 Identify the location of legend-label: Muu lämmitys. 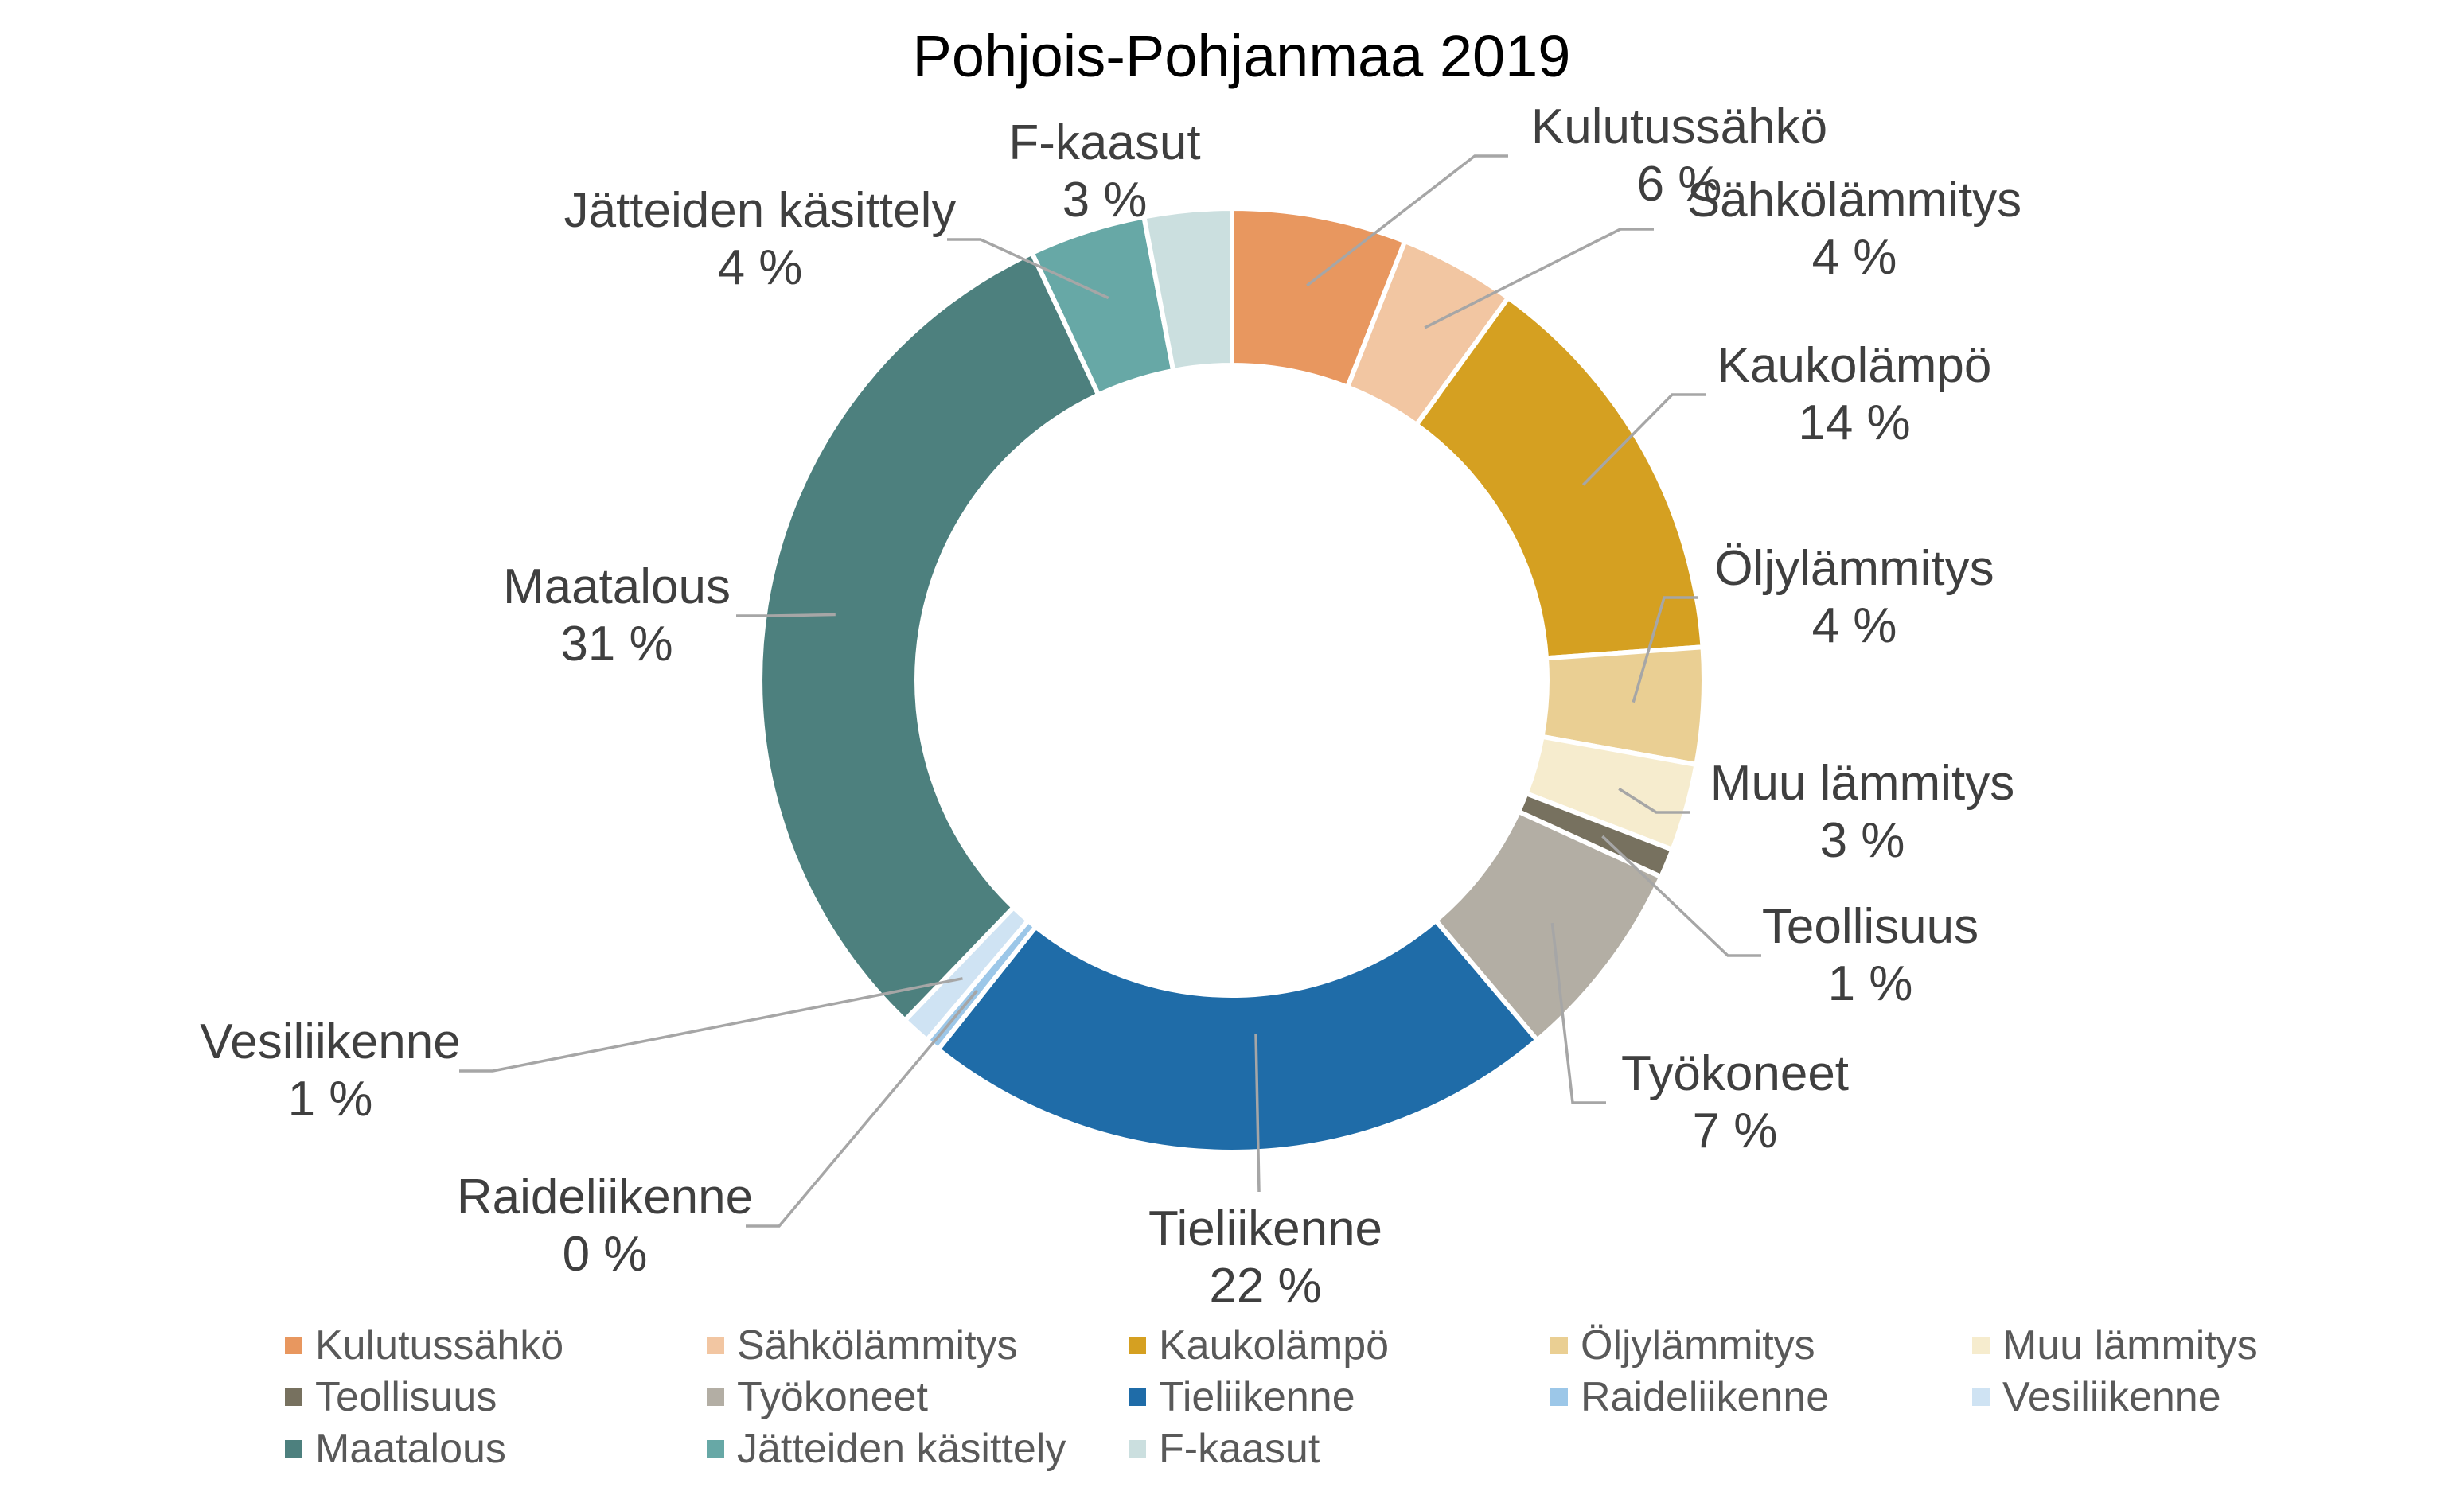
(2130, 1345).